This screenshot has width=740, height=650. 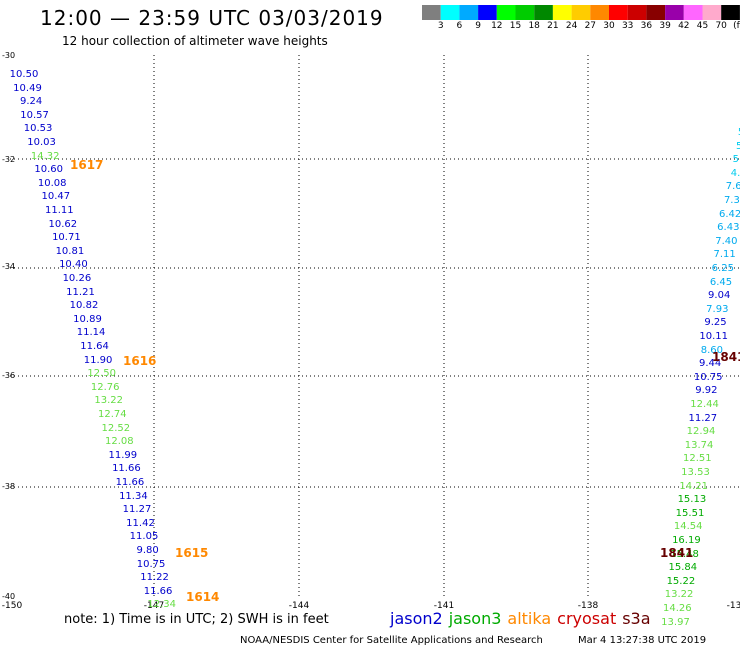 I want to click on wave-height-value: 9.24, so click(x=31, y=102).